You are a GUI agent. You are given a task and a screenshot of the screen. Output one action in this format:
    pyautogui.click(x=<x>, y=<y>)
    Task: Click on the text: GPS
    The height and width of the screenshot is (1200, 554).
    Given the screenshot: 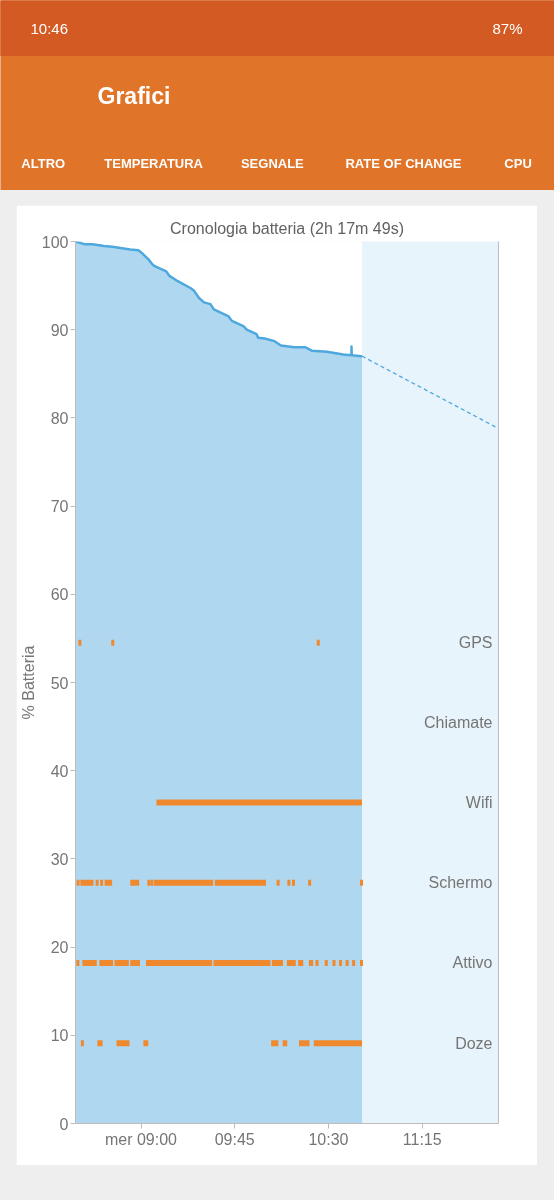 What is the action you would take?
    pyautogui.click(x=475, y=643)
    